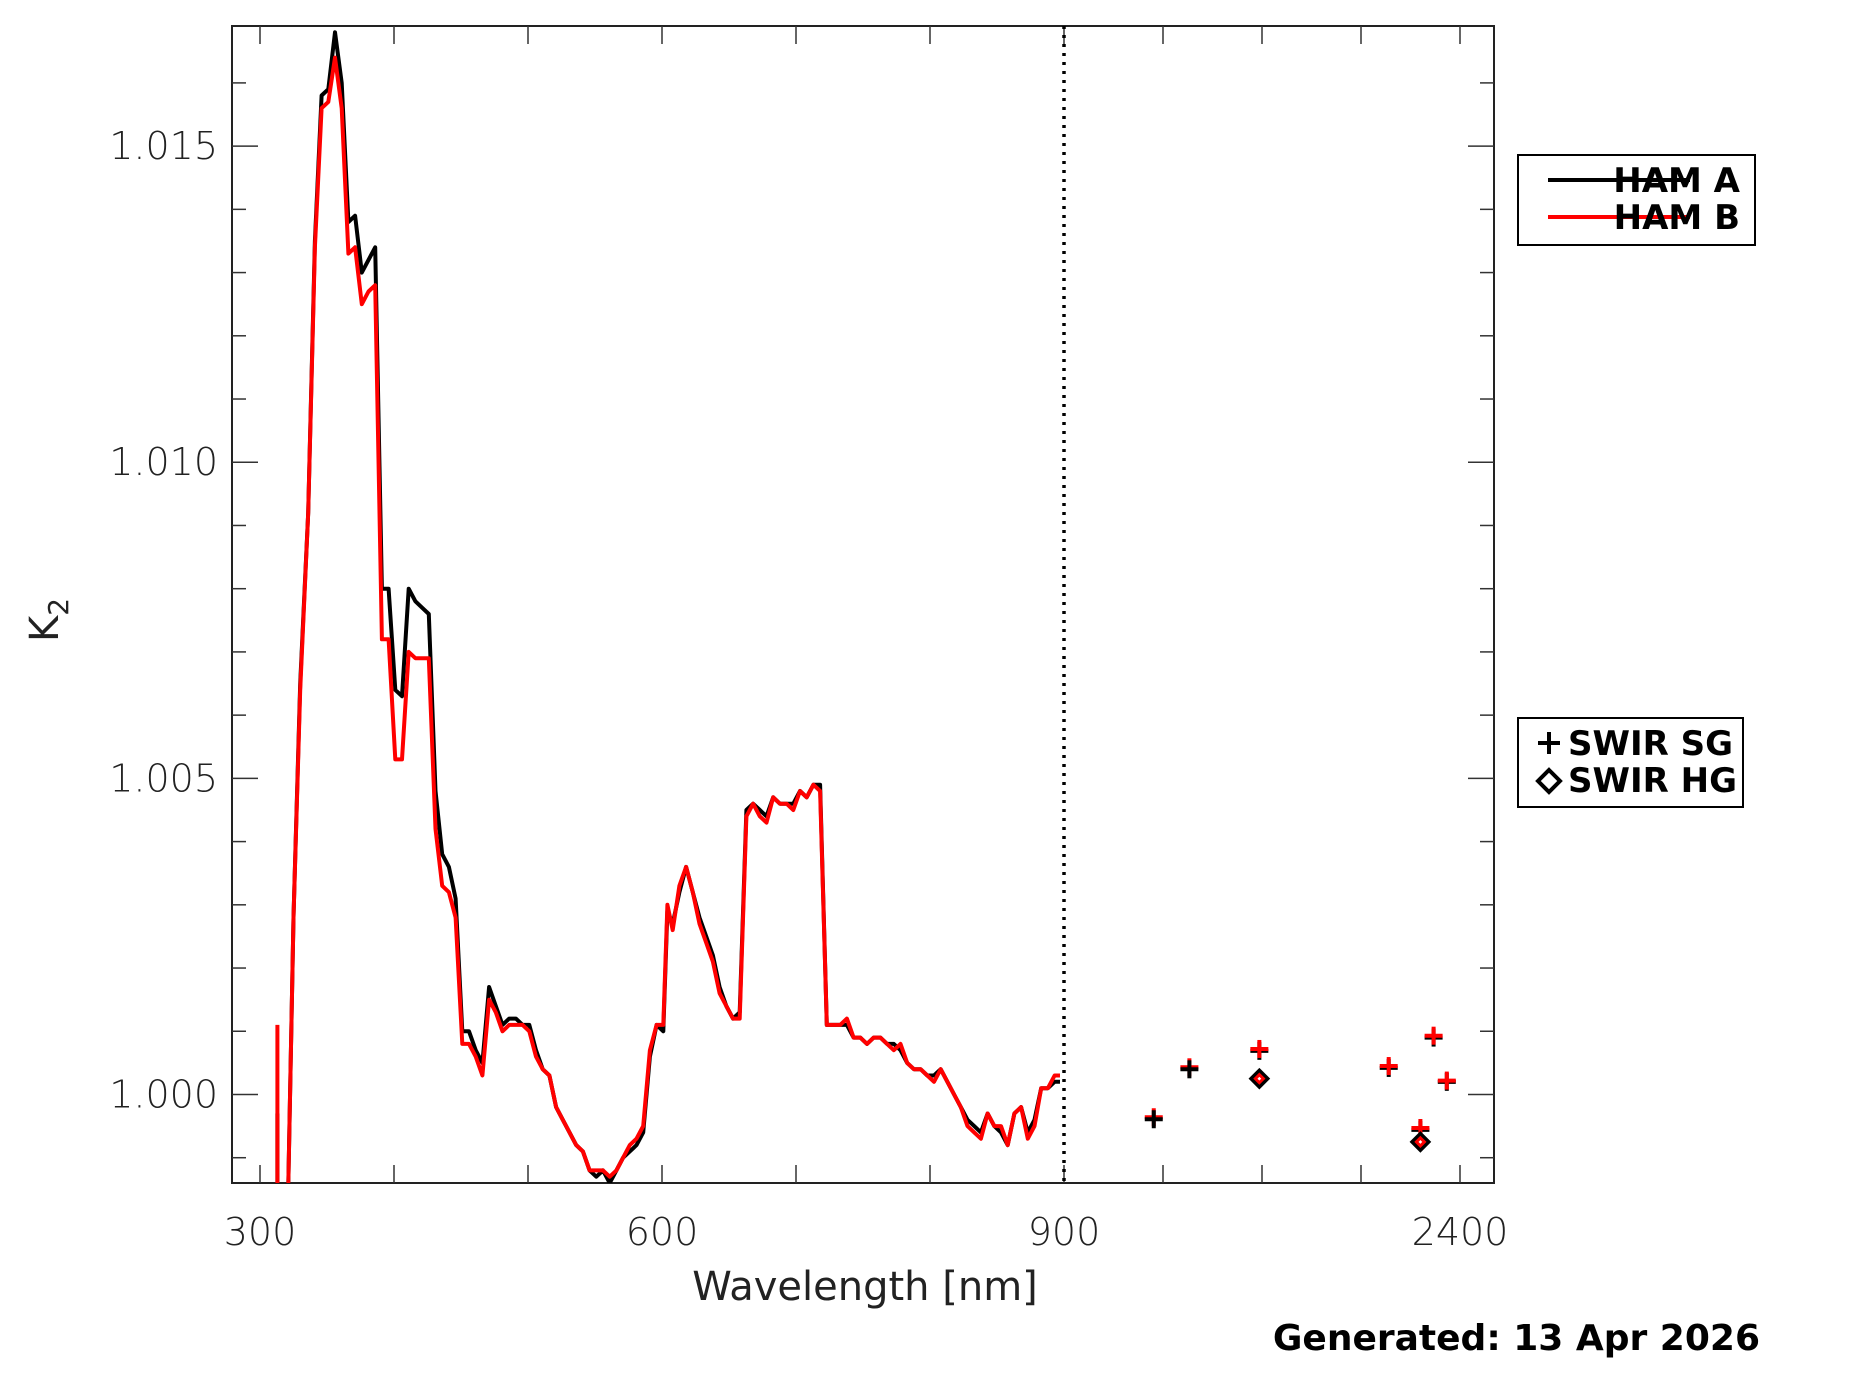  What do you see at coordinates (1516, 1338) in the screenshot?
I see `generated-date-text: Generated: 13 Apr 2026` at bounding box center [1516, 1338].